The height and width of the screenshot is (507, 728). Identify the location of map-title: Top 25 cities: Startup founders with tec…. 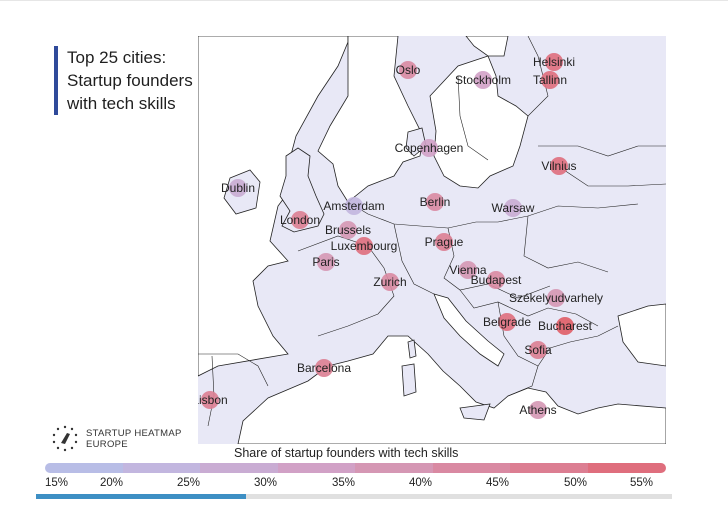
(123, 80).